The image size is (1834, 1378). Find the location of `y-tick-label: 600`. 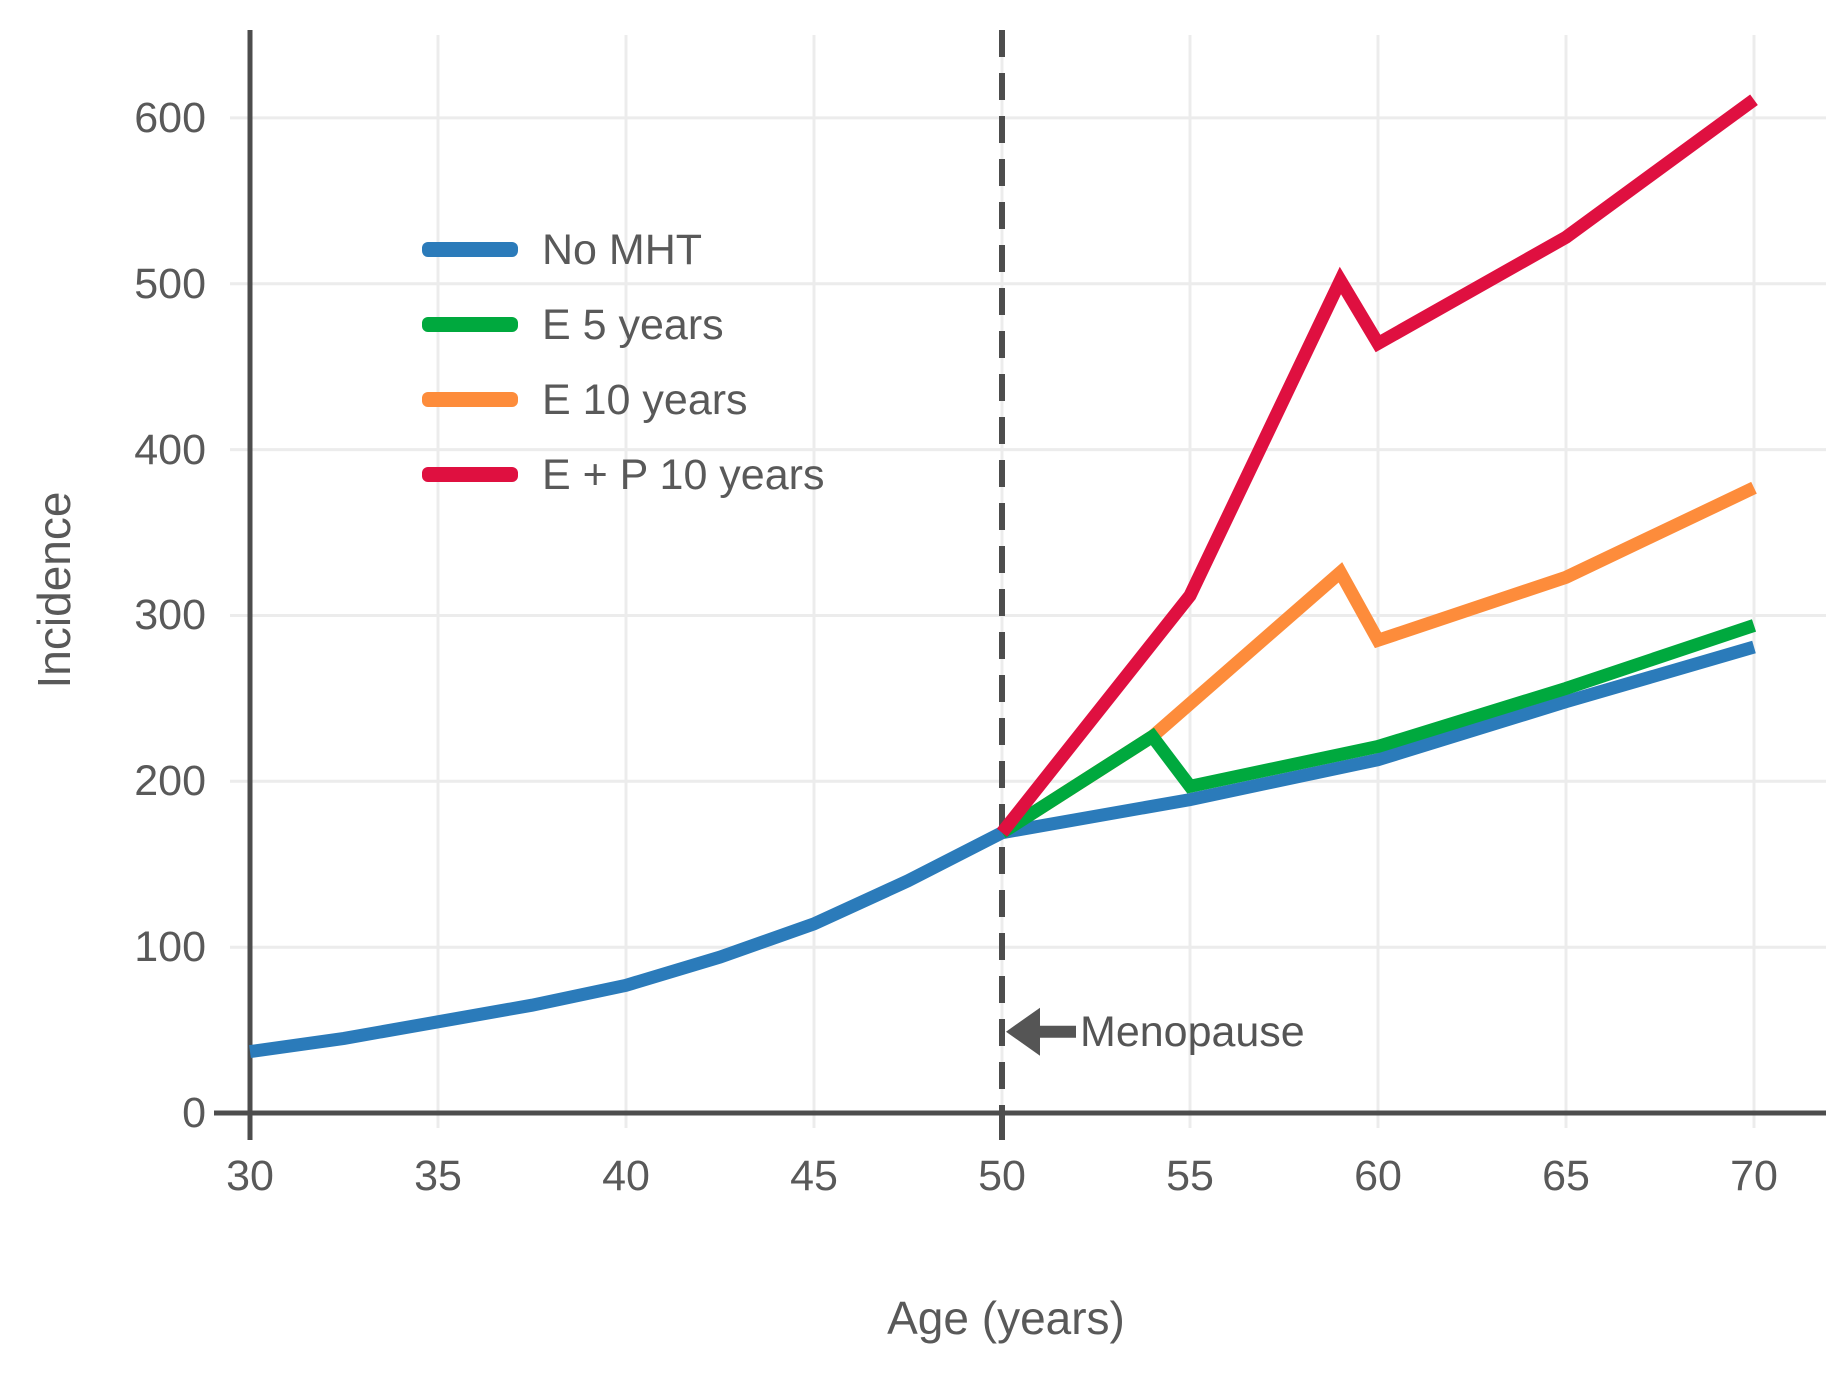

y-tick-label: 600 is located at coordinates (170, 117).